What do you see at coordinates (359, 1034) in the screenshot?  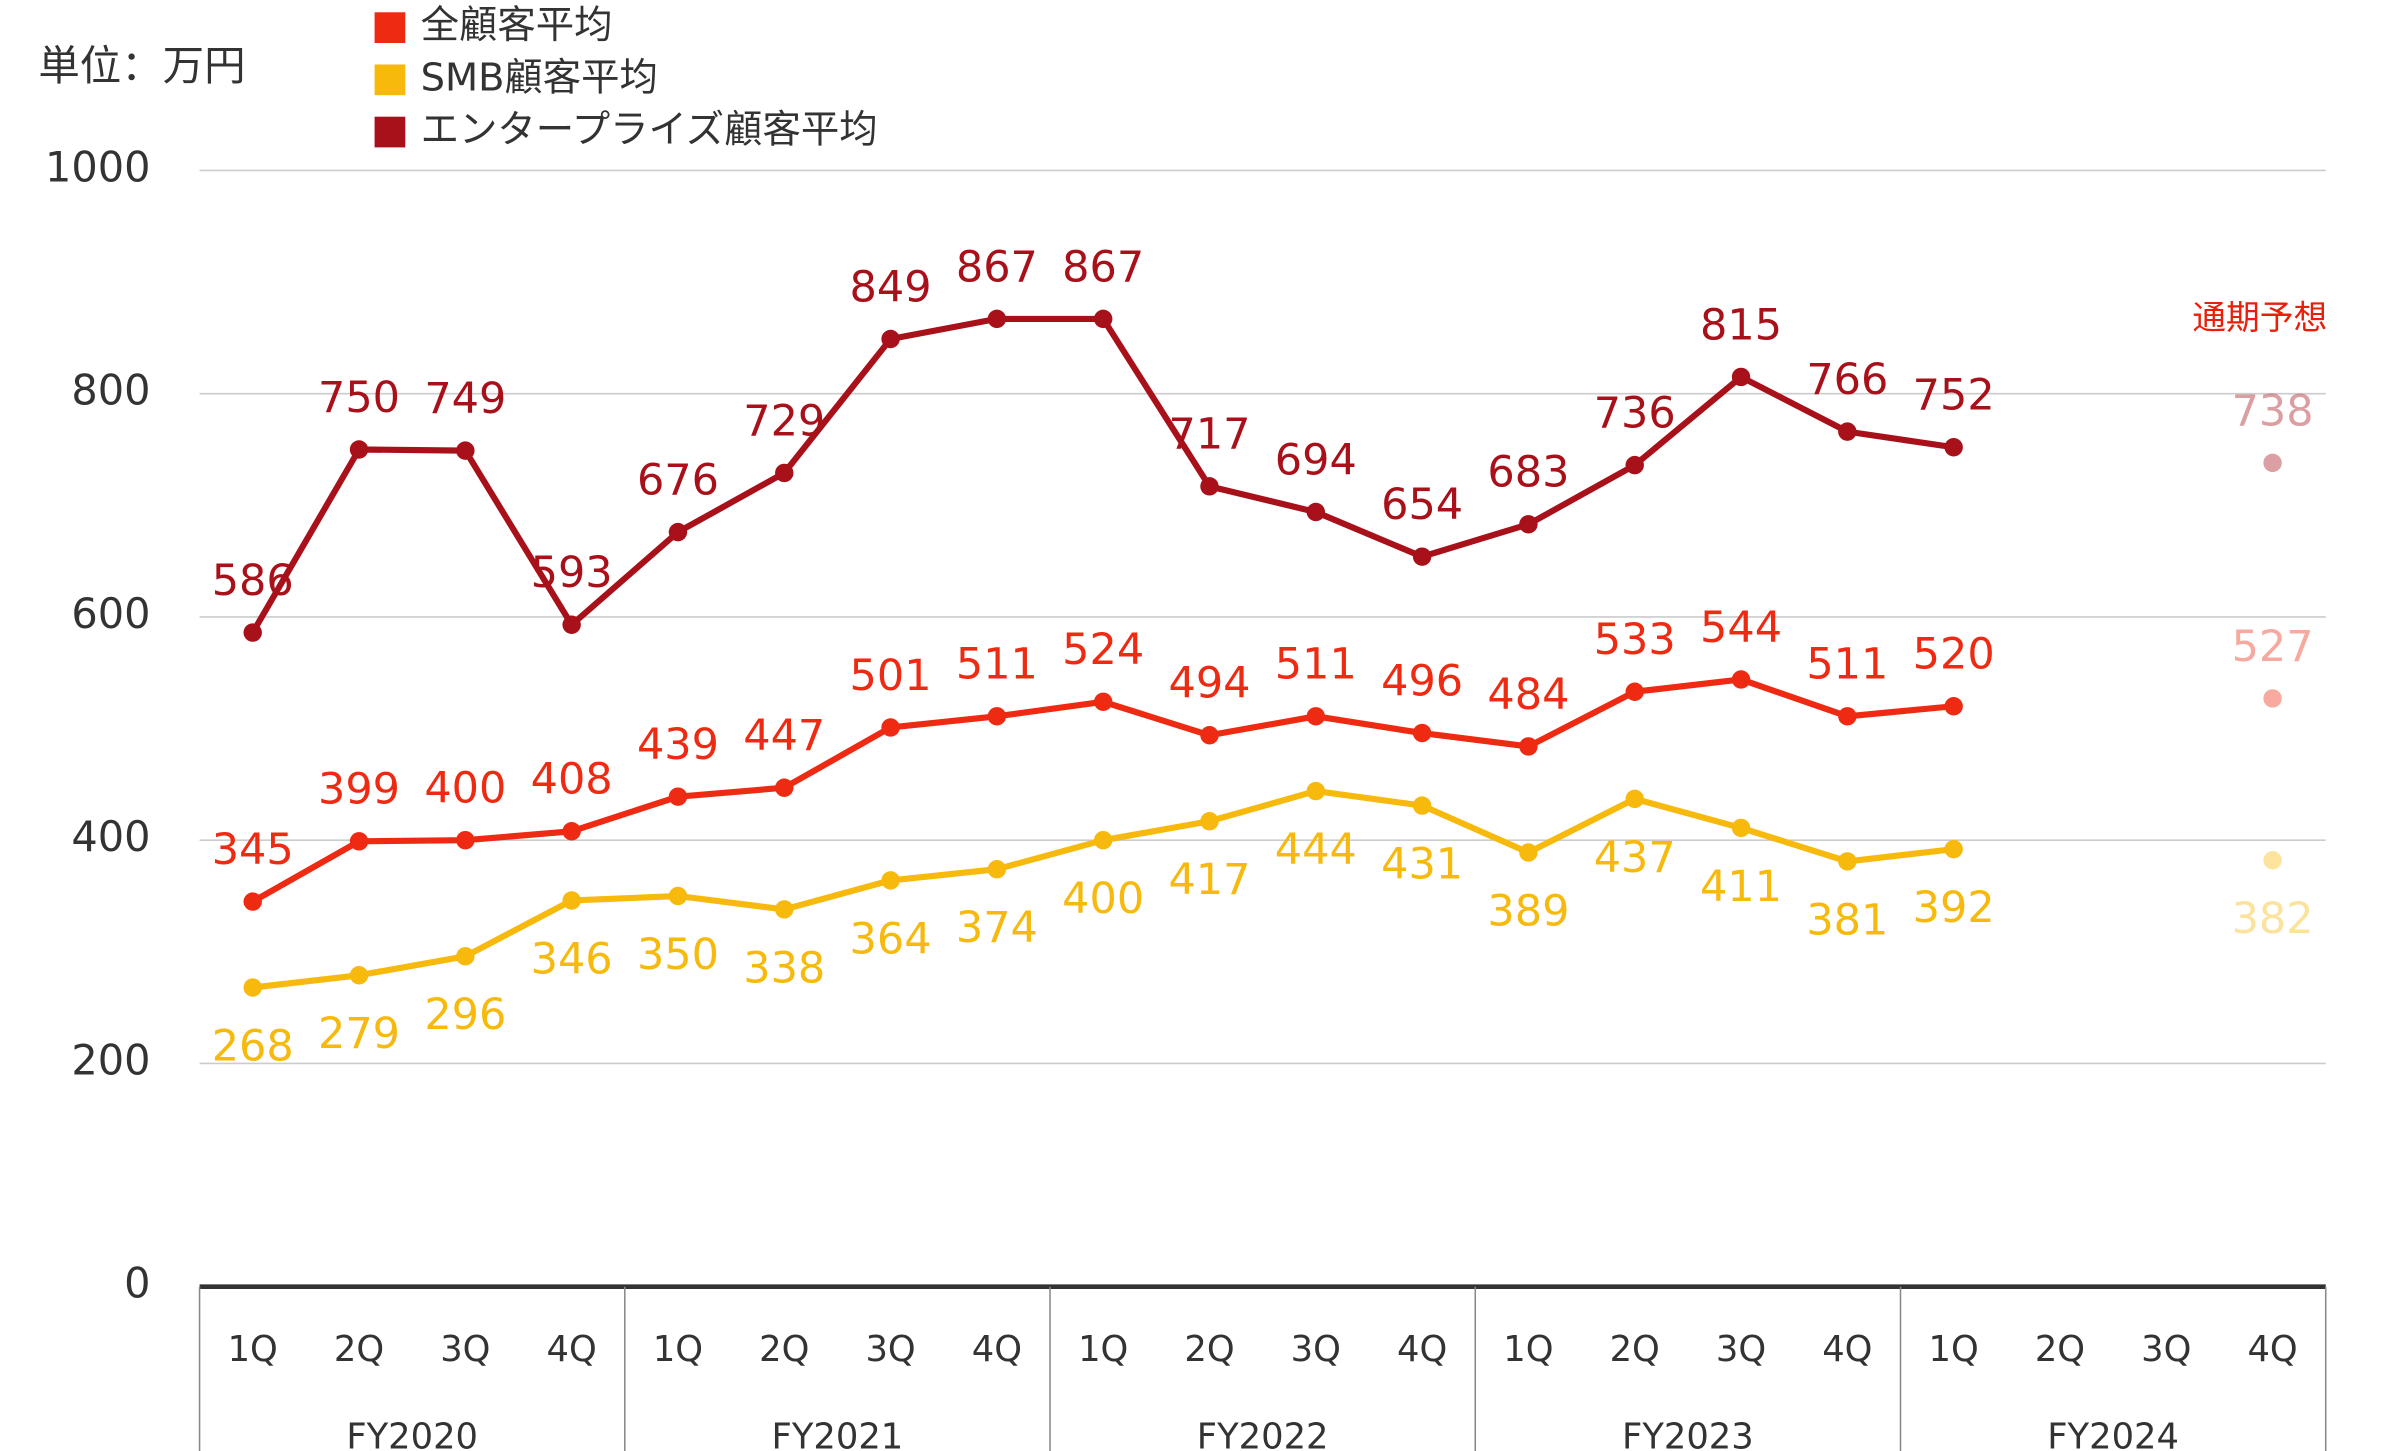 I see `data-label: 279` at bounding box center [359, 1034].